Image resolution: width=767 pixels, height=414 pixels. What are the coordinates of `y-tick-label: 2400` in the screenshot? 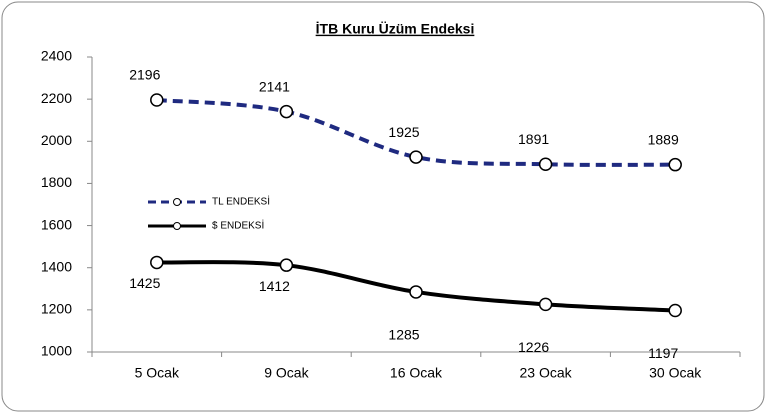 It's located at (56, 56).